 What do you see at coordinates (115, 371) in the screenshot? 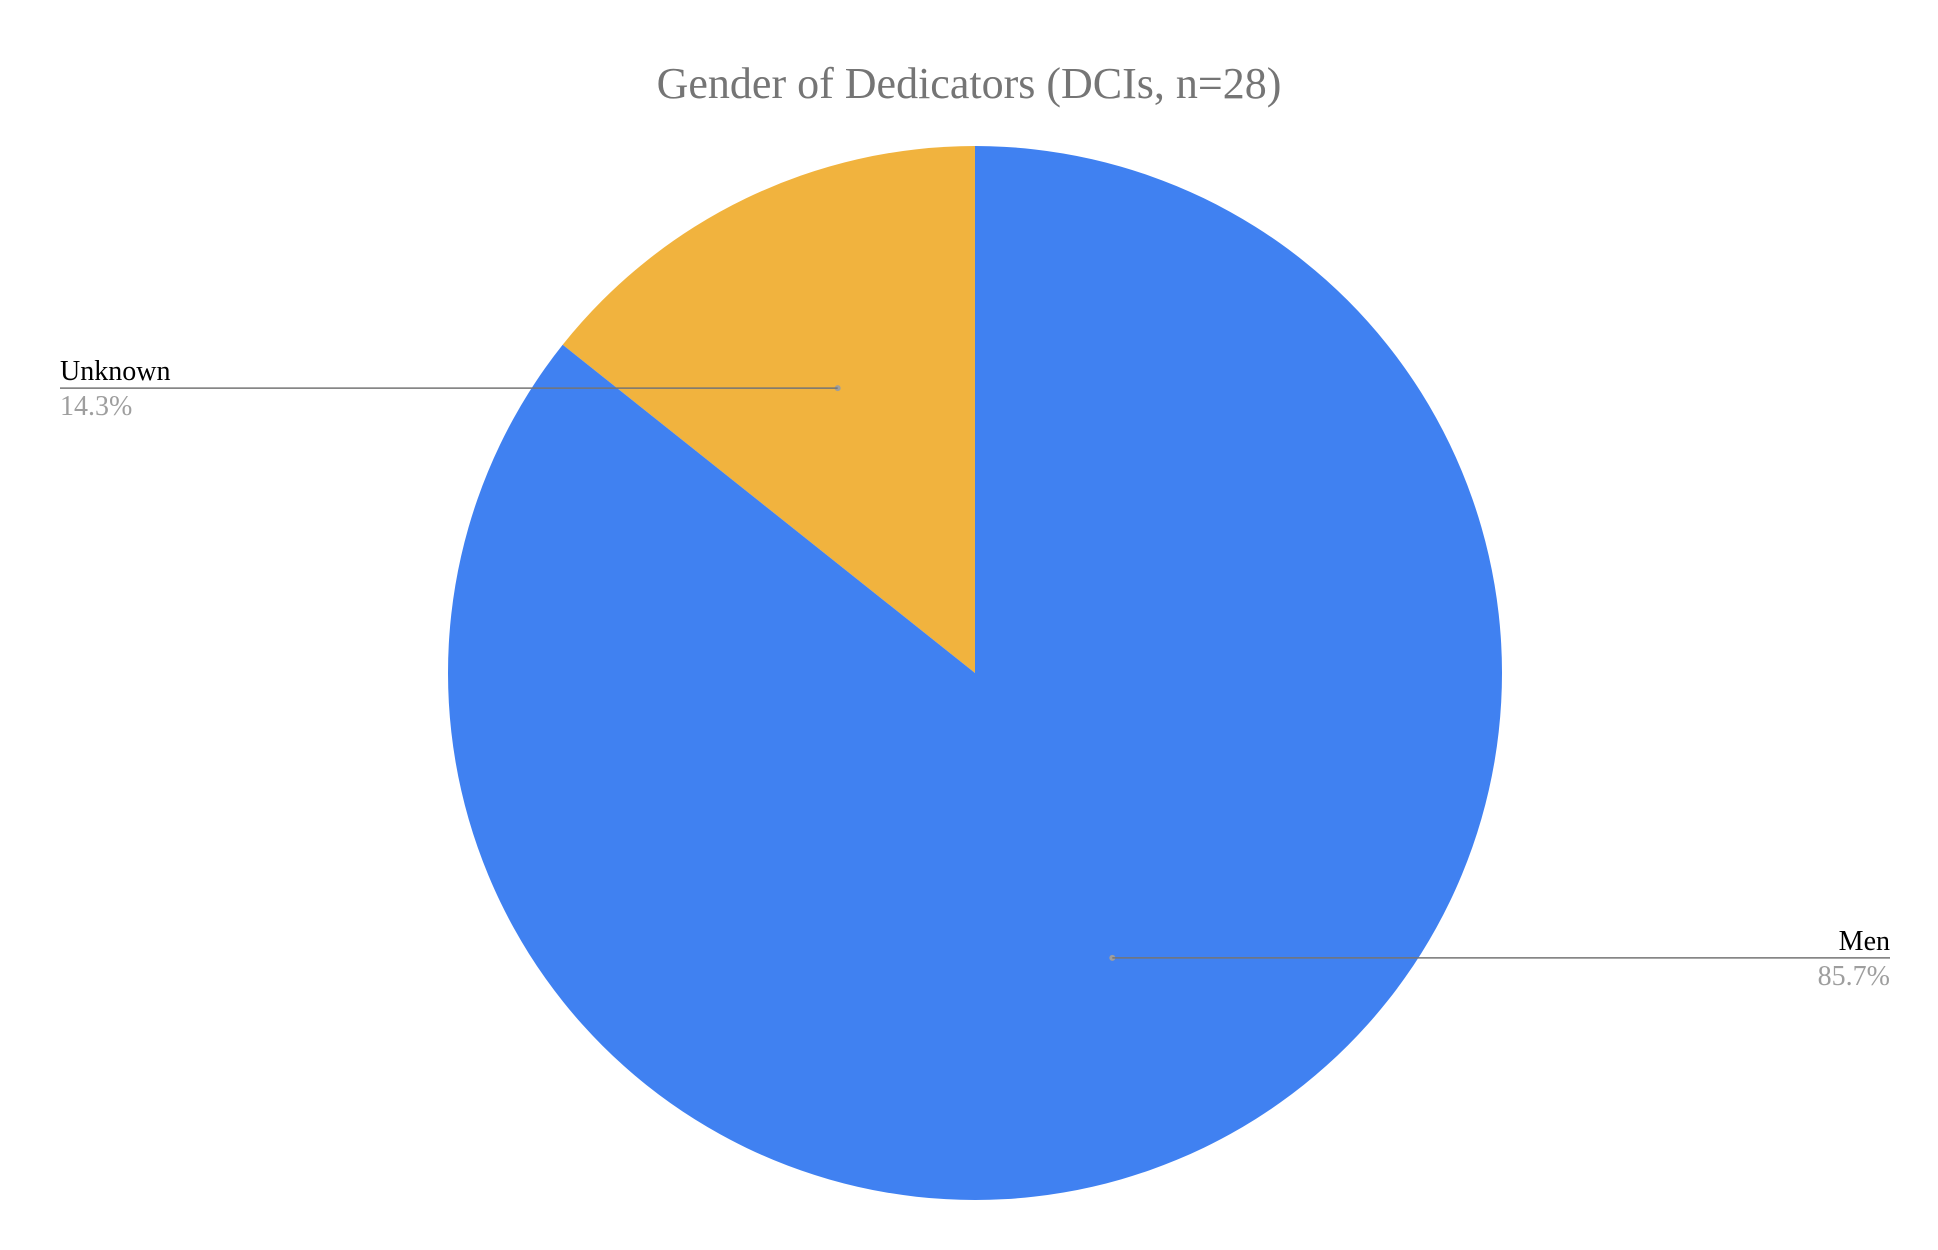
I see `slice-label-unknown: Unknown` at bounding box center [115, 371].